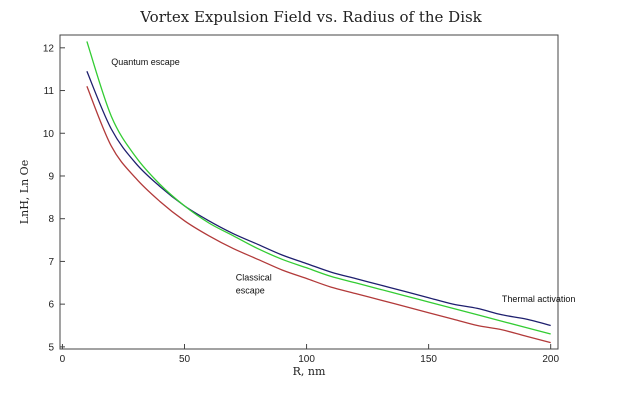  Describe the element at coordinates (428, 359) in the screenshot. I see `x-tick-label: 150` at that location.